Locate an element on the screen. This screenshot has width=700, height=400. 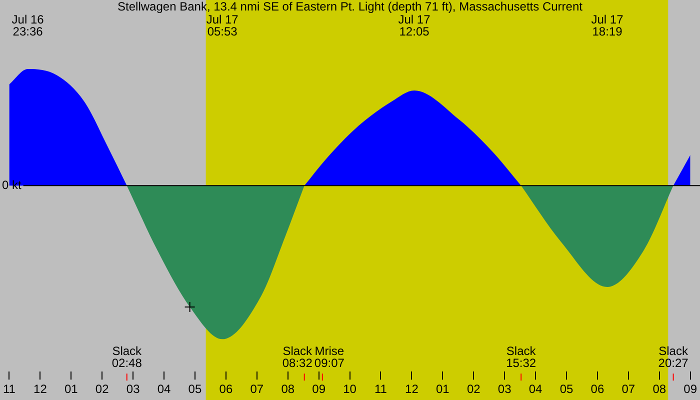
x-tick-label: 10 is located at coordinates (350, 389).